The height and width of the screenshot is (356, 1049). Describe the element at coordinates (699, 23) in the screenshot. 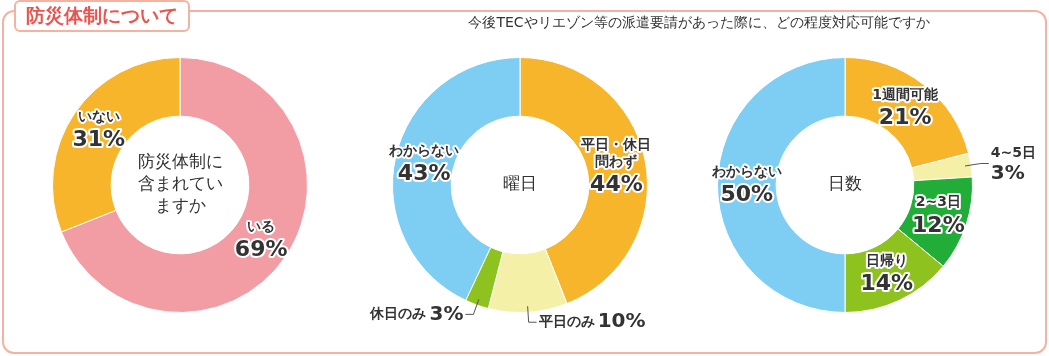

I see `text: 今後TECやリエゾン等の派遣要請があった際に、どの程度対応可能ですか` at that location.